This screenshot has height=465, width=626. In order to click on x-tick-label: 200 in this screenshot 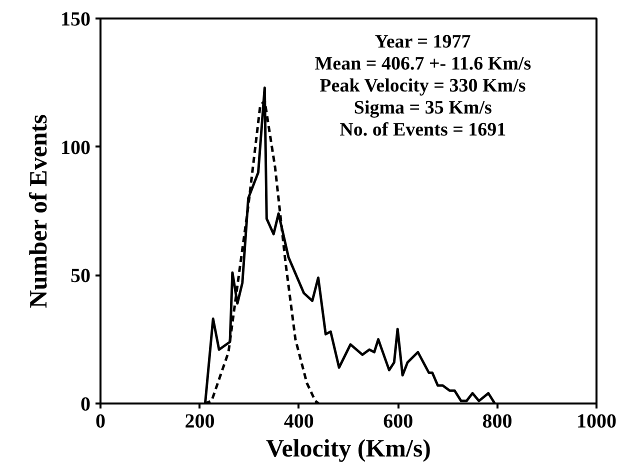, I will do `click(199, 421)`.